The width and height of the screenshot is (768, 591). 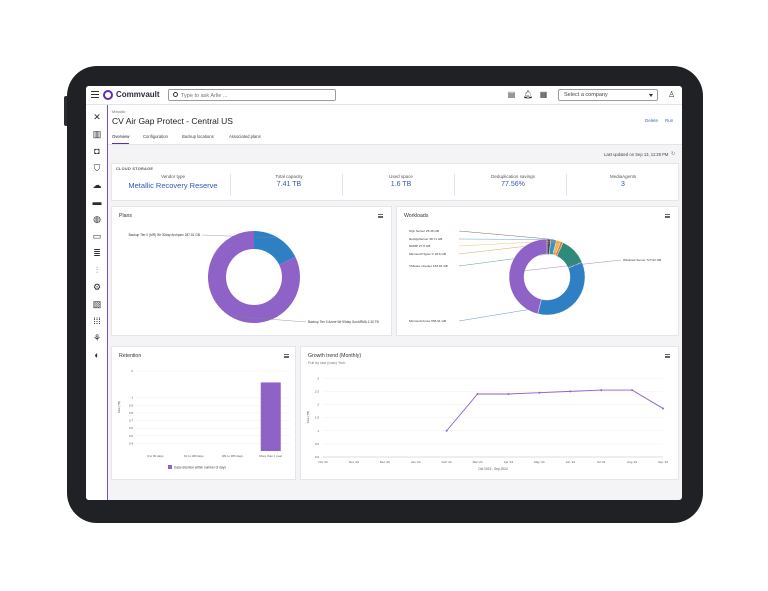 I want to click on workloads-slice, so click(x=528, y=276).